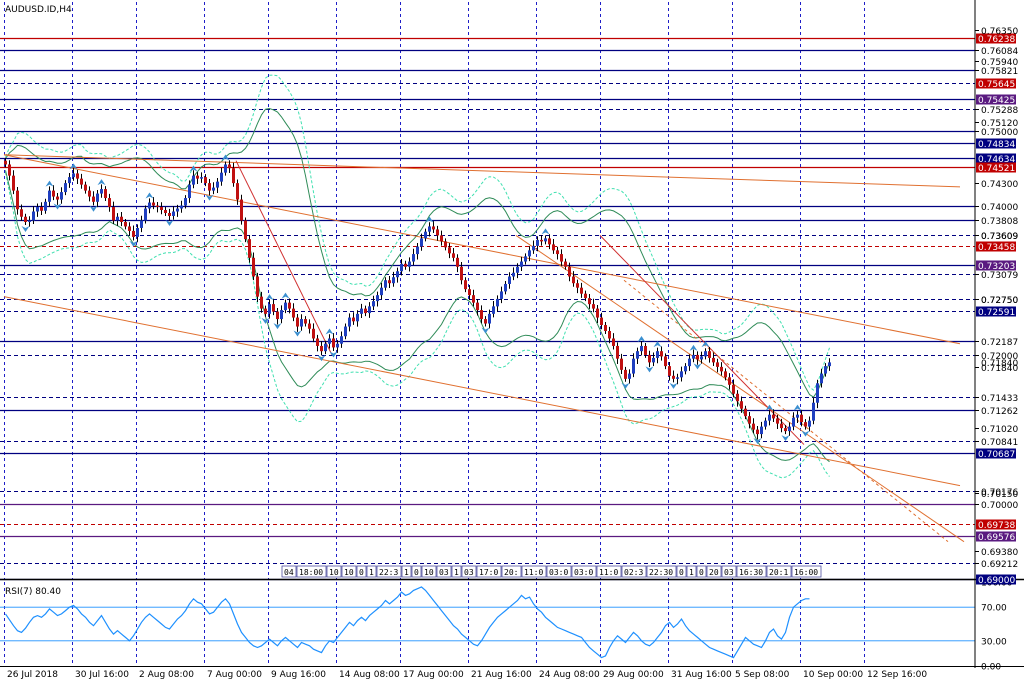  I want to click on period-label: 20:, so click(511, 572).